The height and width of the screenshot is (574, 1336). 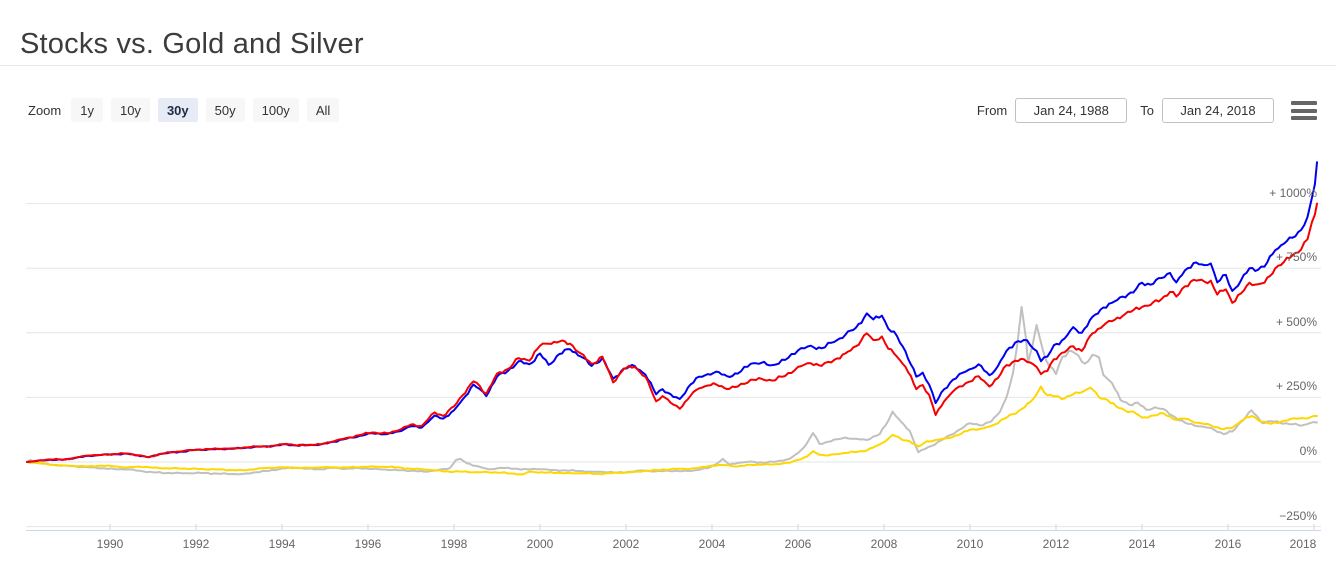 I want to click on x-axis-label: 1990, so click(x=110, y=544).